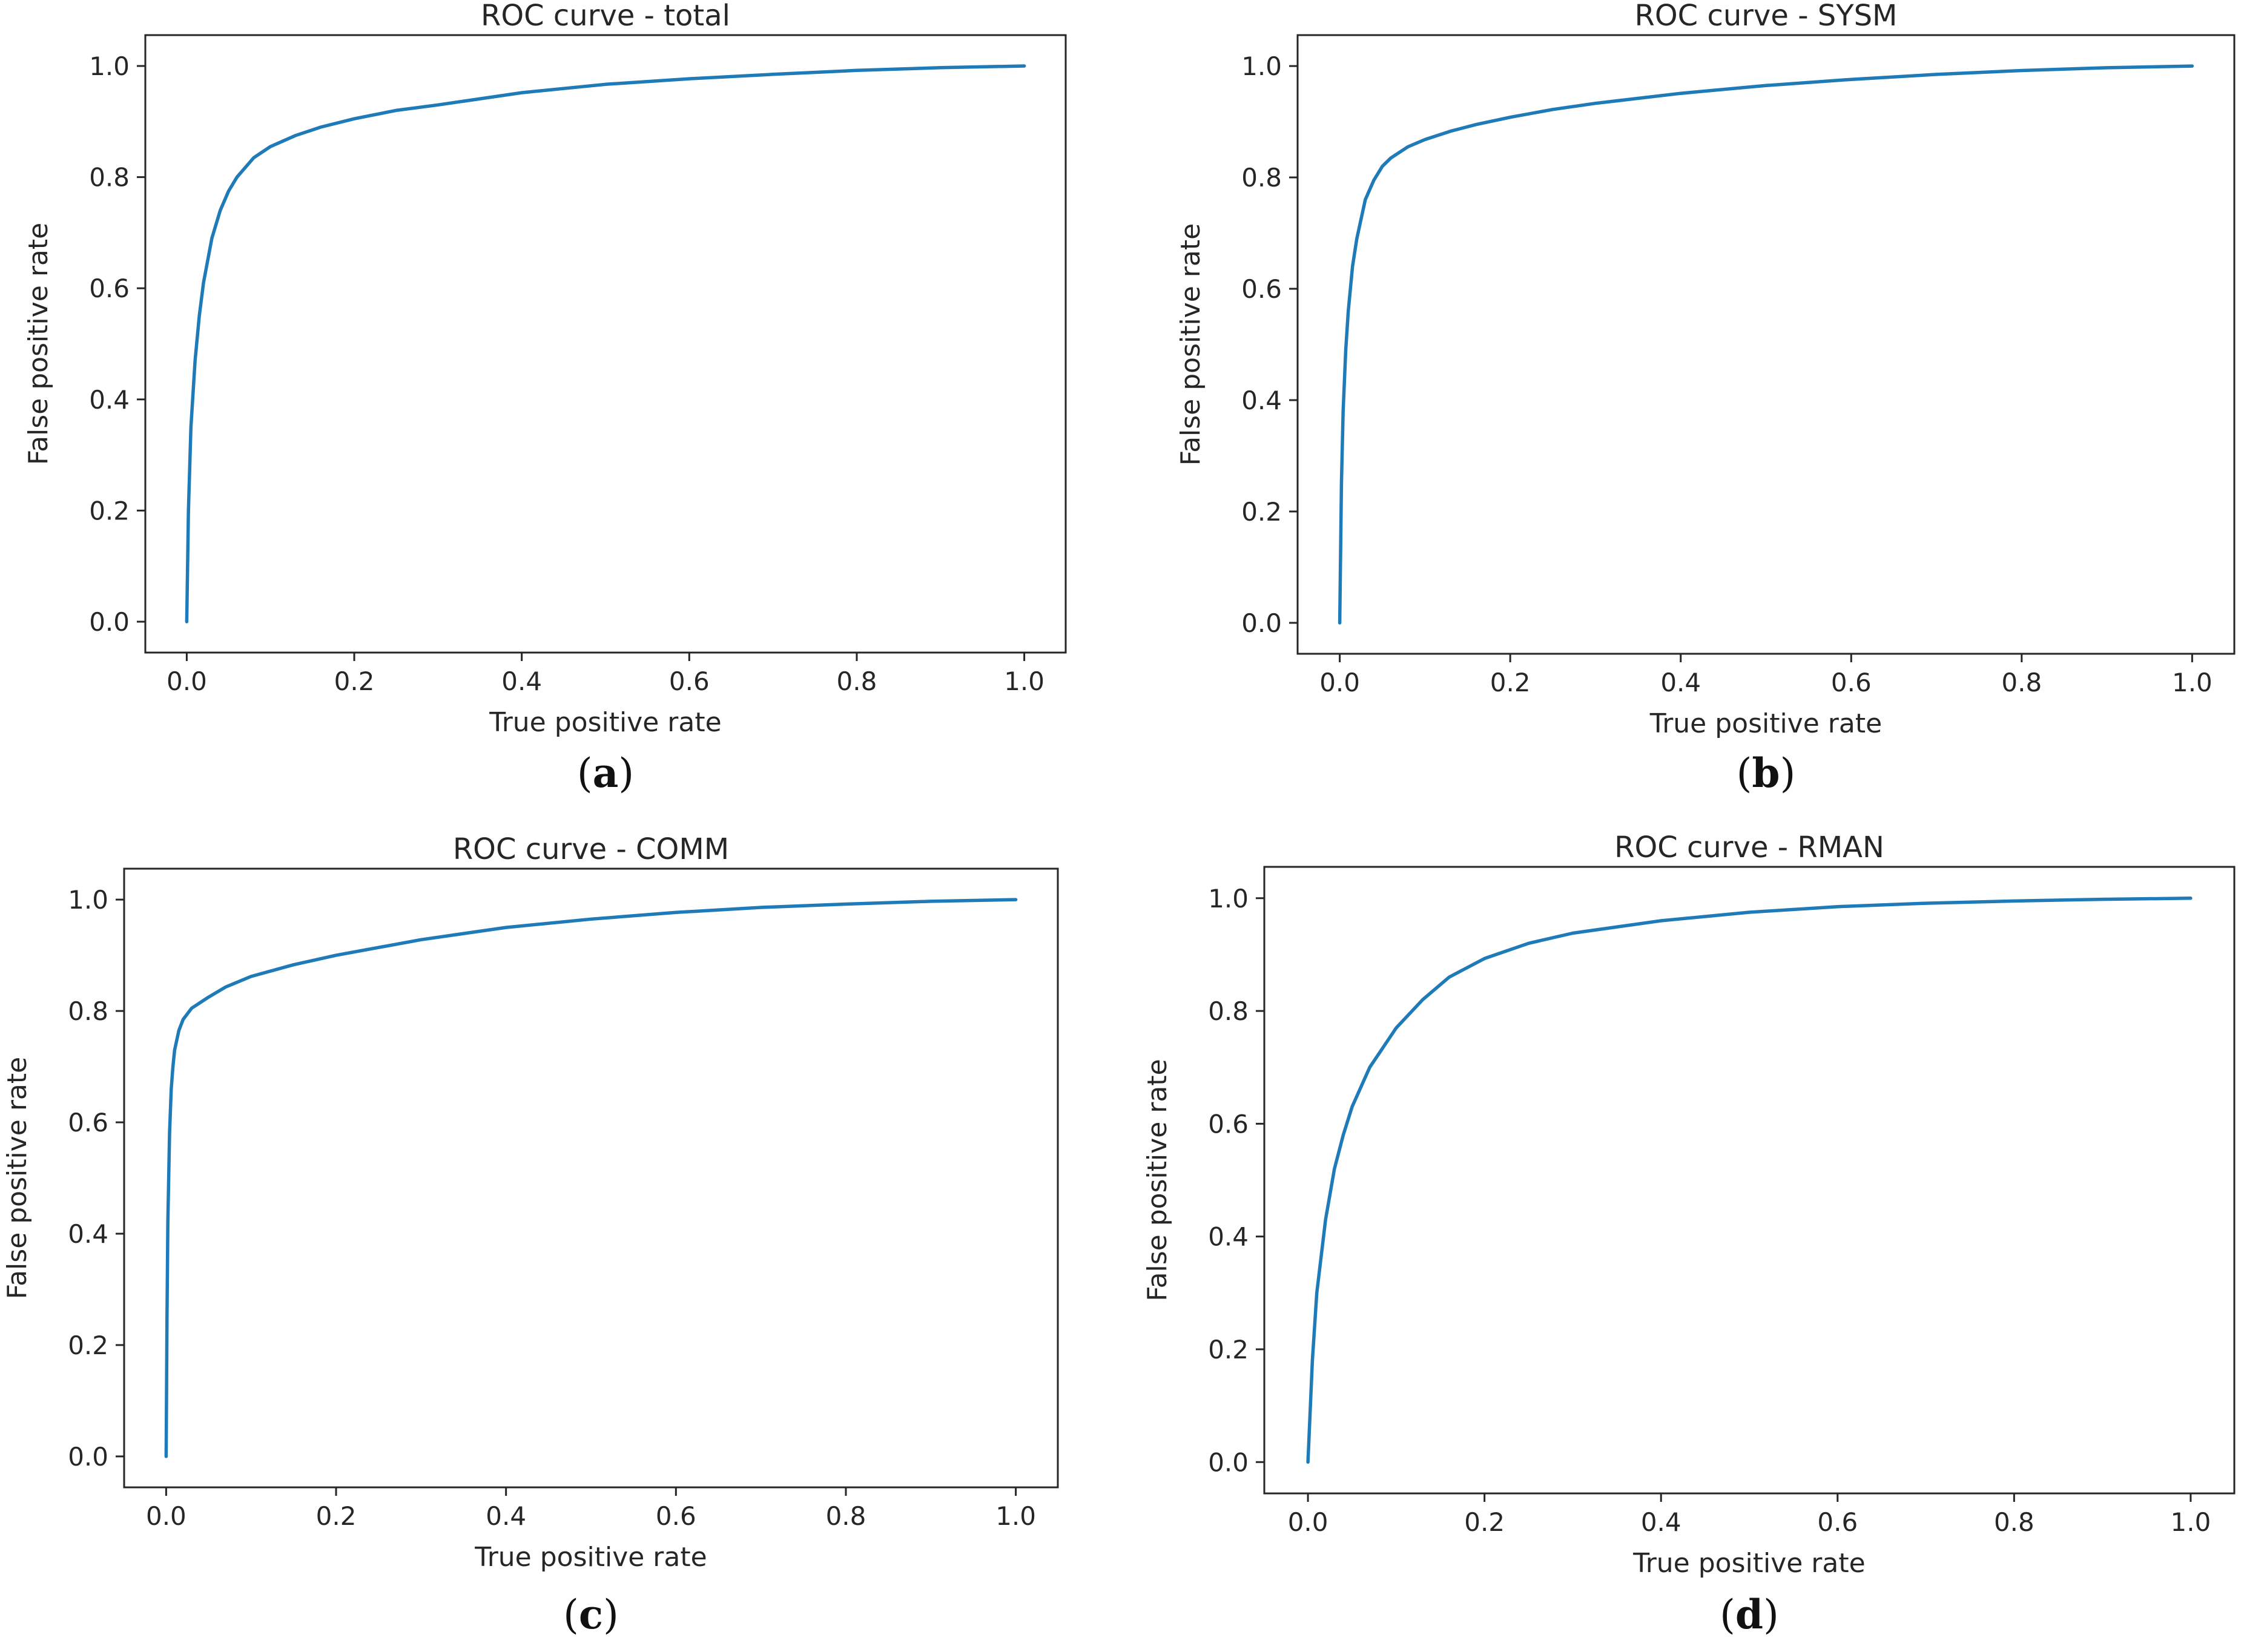 This screenshot has height=1652, width=2244. What do you see at coordinates (1767, 16) in the screenshot?
I see `chart-title: ROC curve - SYSM` at bounding box center [1767, 16].